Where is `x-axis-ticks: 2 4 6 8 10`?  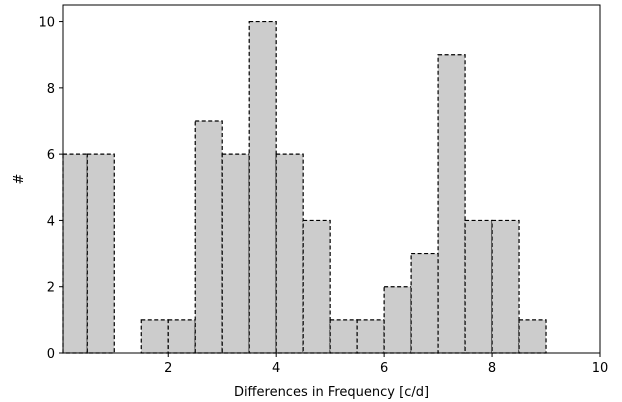 x-axis-ticks: 2 4 6 8 10 is located at coordinates (386, 364).